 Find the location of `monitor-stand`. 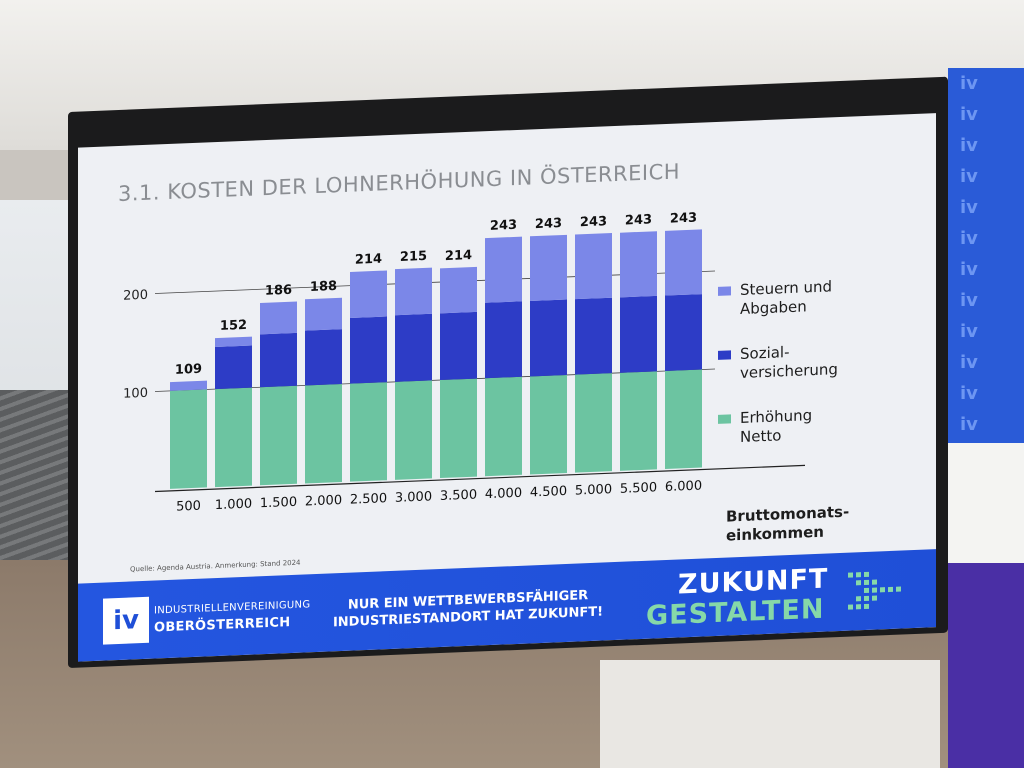

monitor-stand is located at coordinates (770, 714).